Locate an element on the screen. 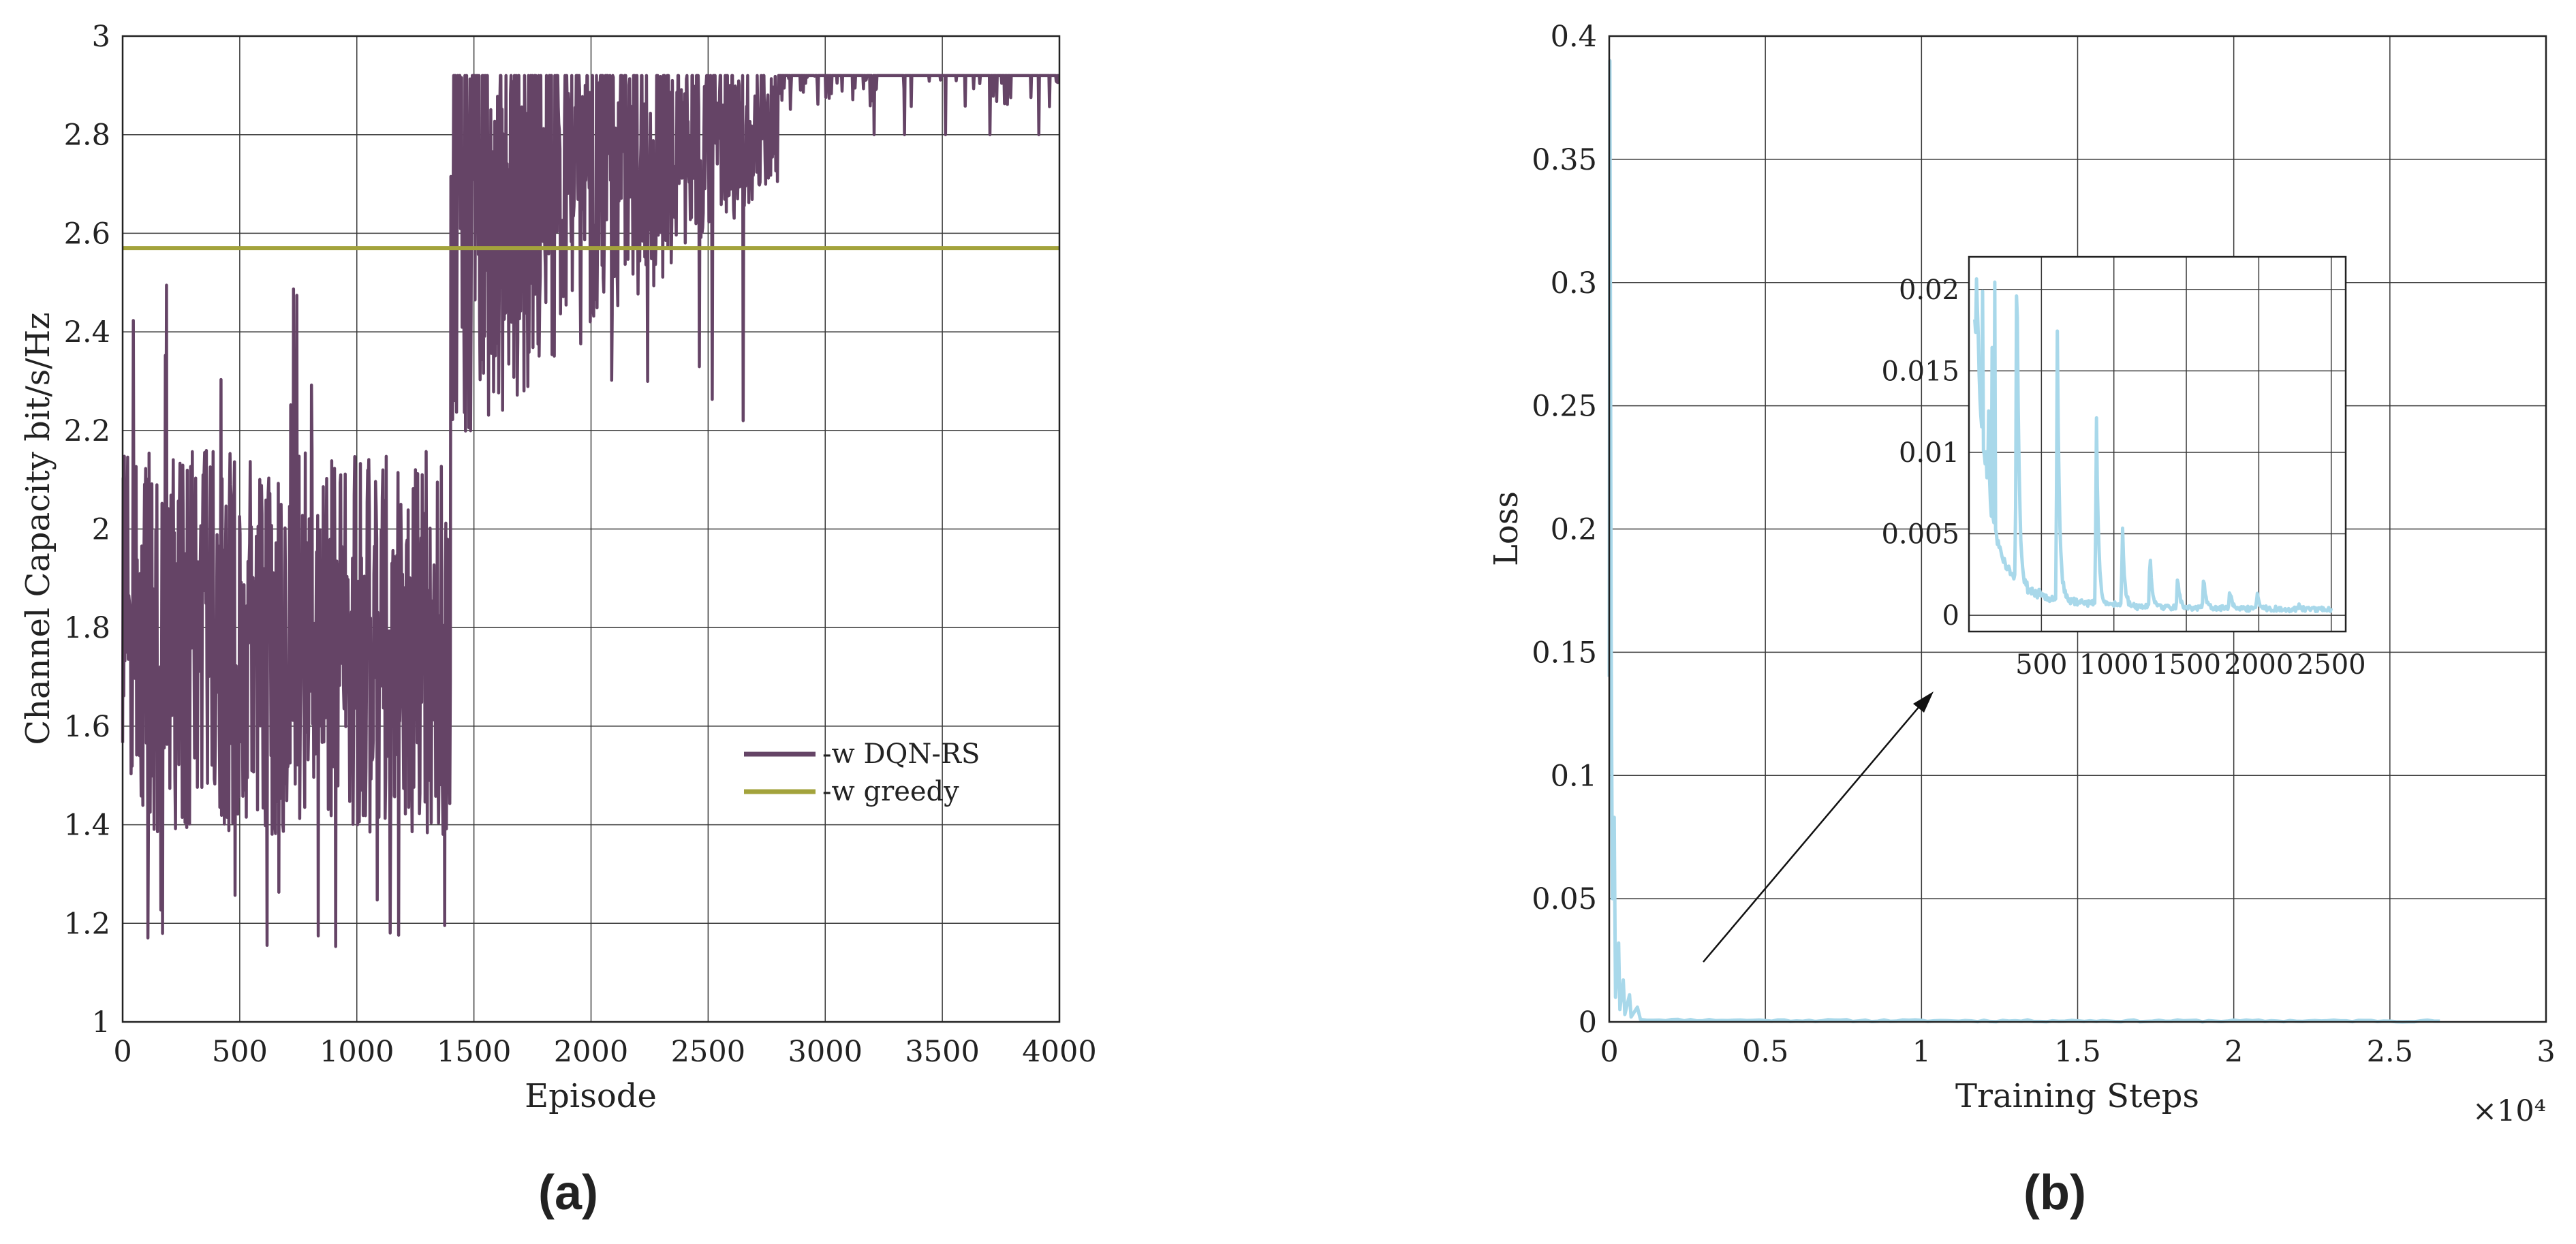  x-tick-label: 3500 is located at coordinates (942, 1052).